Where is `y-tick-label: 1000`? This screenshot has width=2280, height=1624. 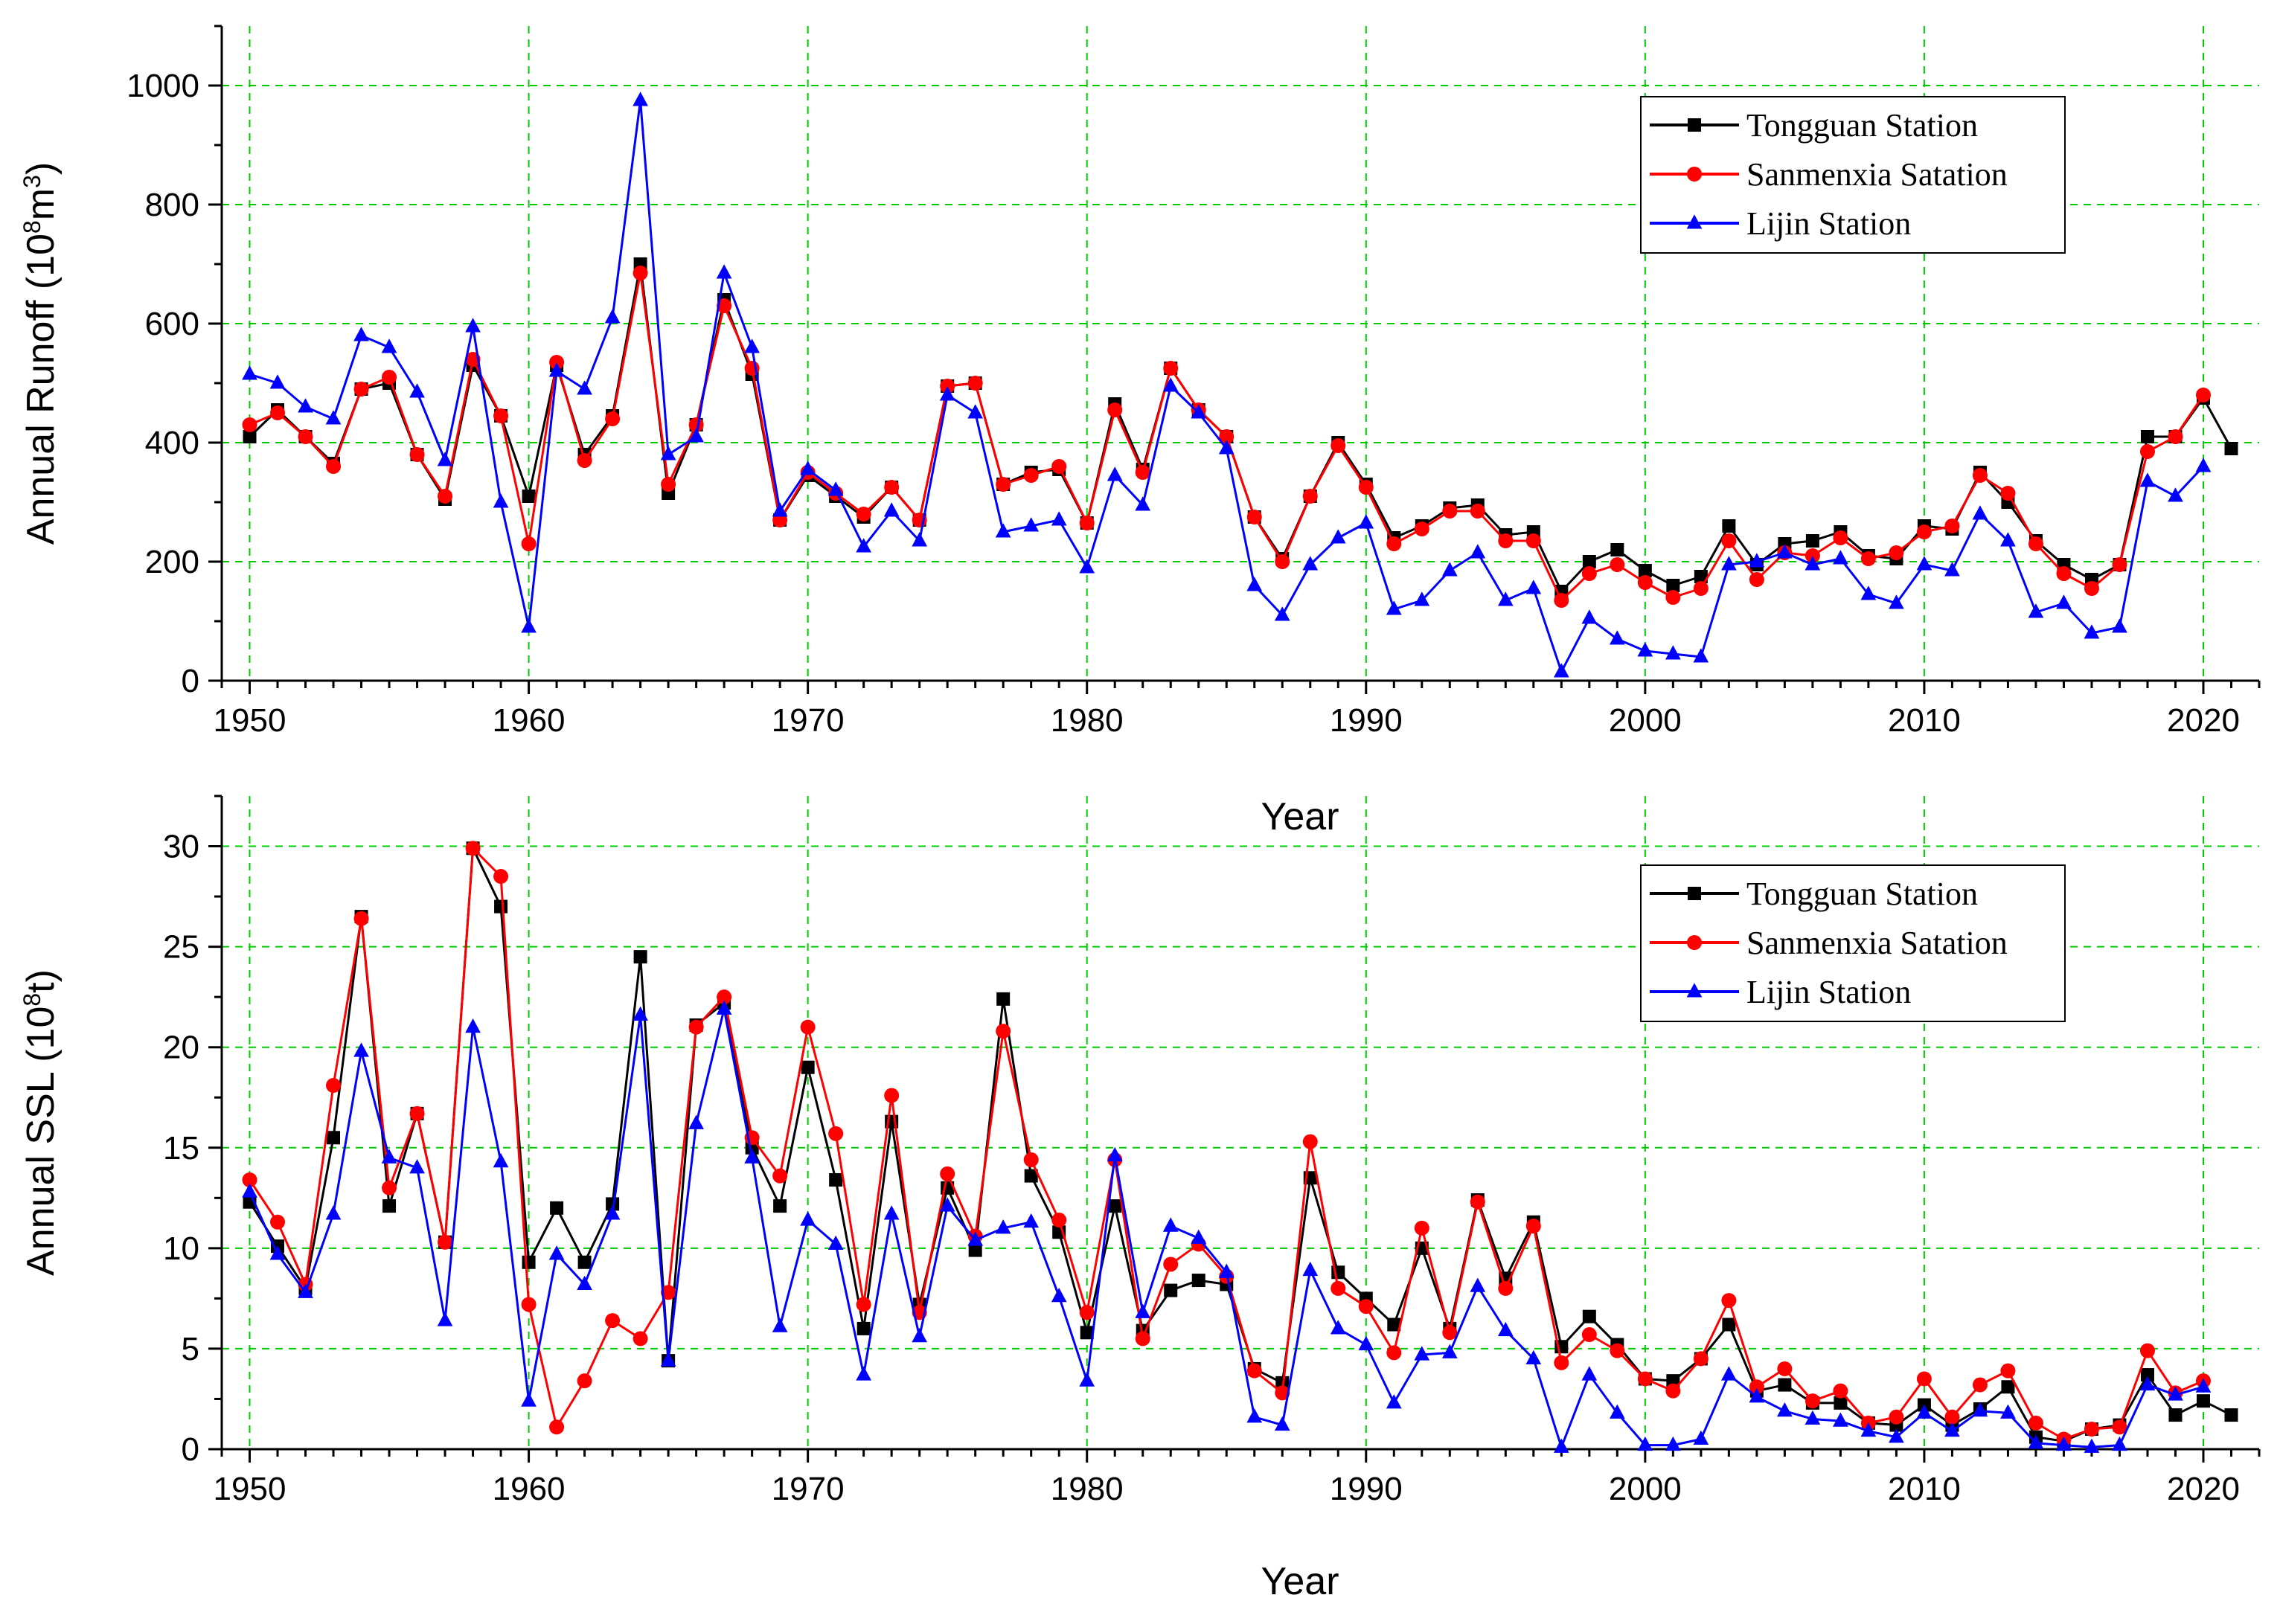 y-tick-label: 1000 is located at coordinates (163, 86).